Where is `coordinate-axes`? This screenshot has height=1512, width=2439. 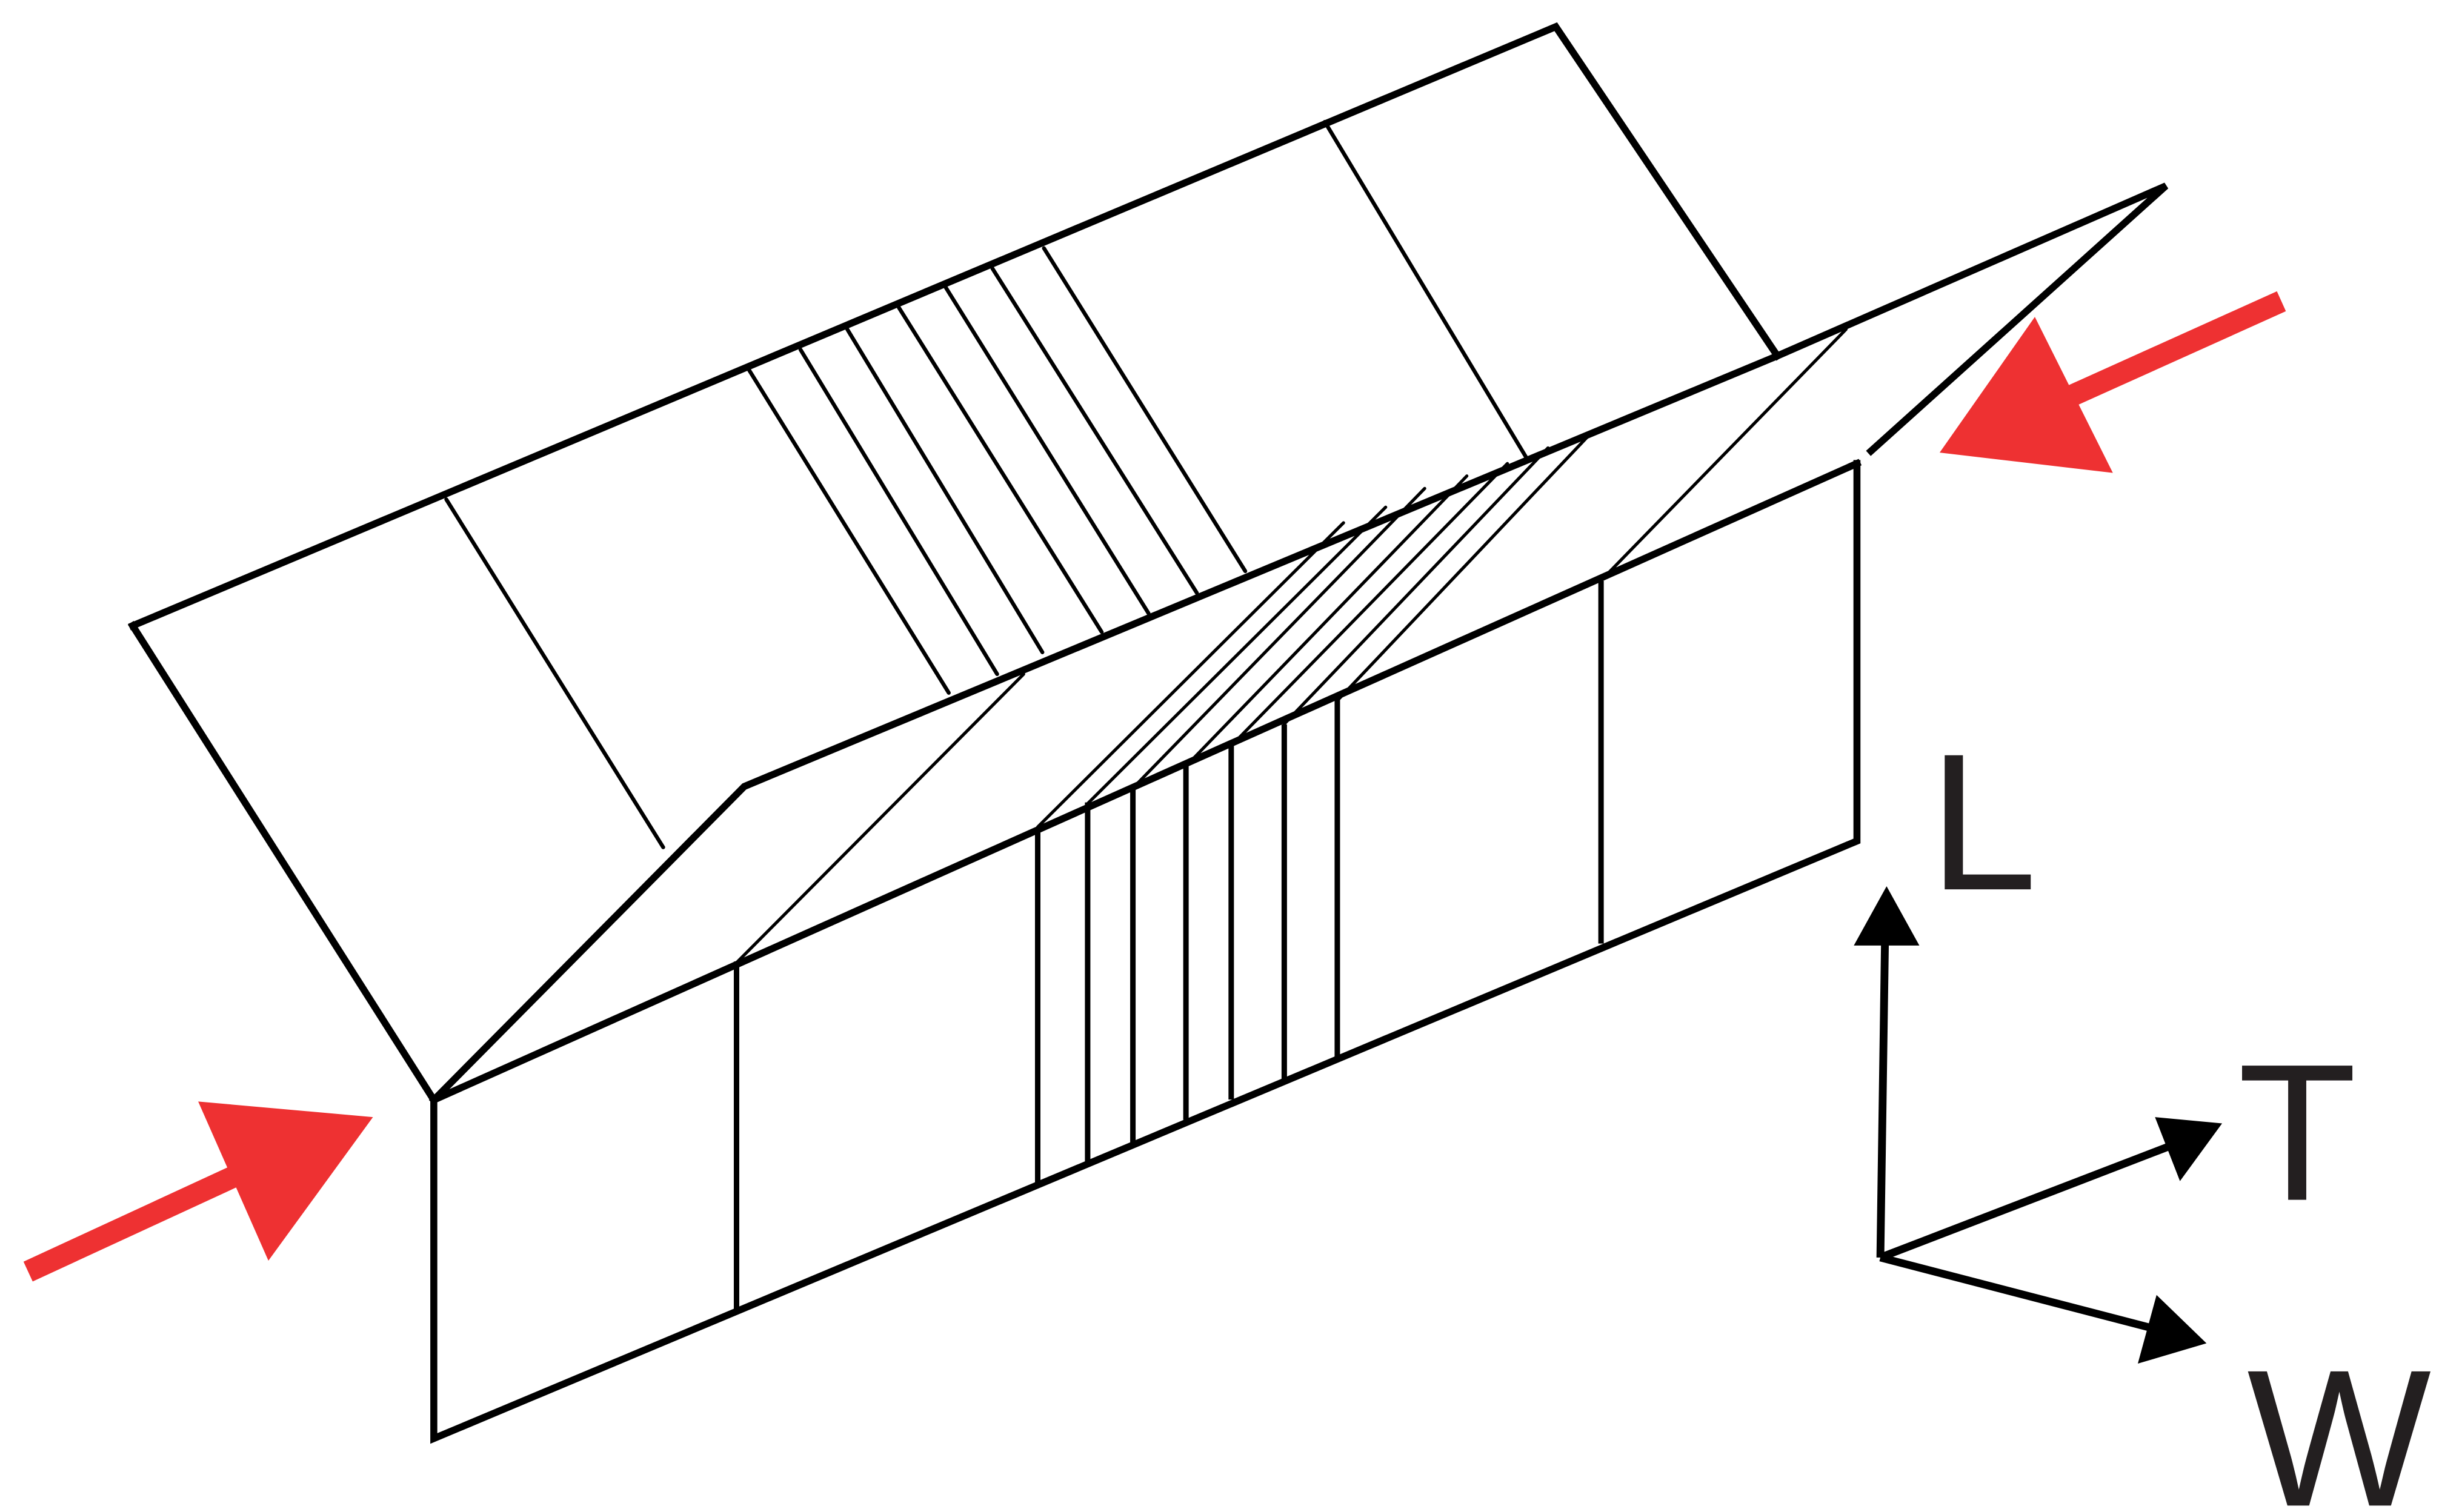
coordinate-axes is located at coordinates (2038, 1125).